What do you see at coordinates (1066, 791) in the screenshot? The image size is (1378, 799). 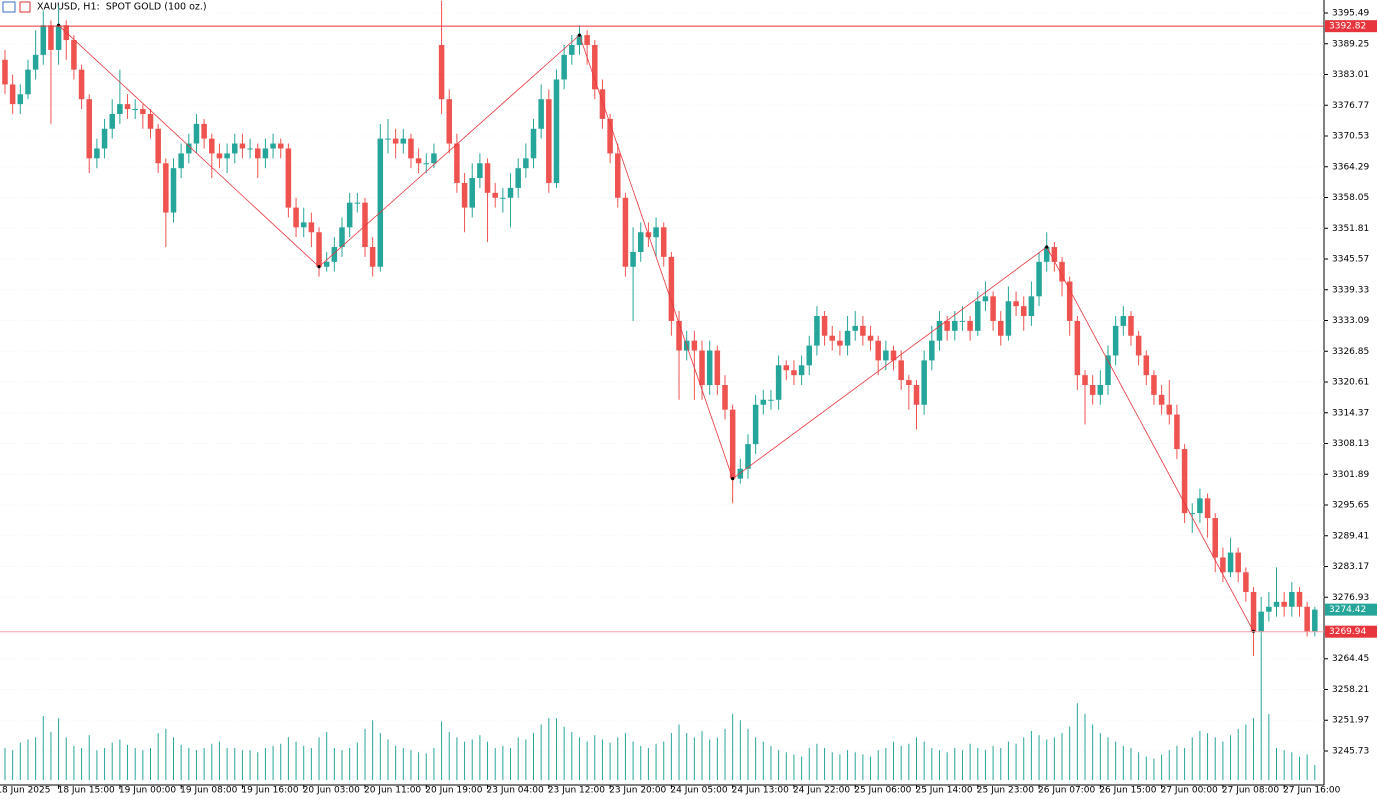 I see `x-tick-label: 26 Jun 07:00` at bounding box center [1066, 791].